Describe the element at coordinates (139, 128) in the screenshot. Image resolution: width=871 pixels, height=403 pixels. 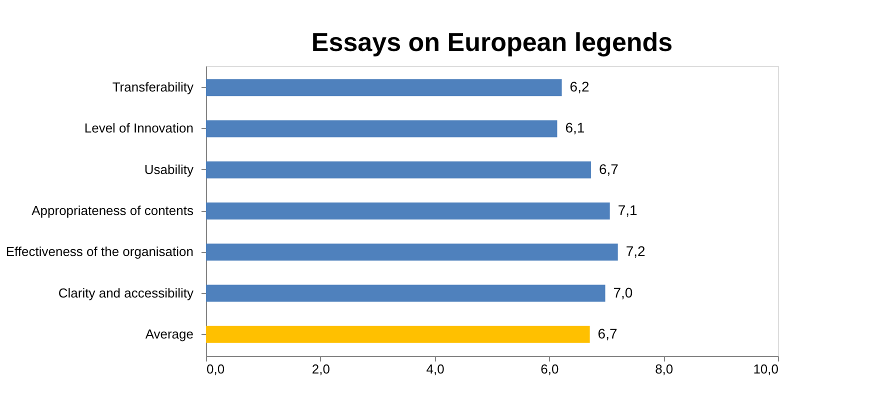
I see `y-tick-label: Level of Innovation` at that location.